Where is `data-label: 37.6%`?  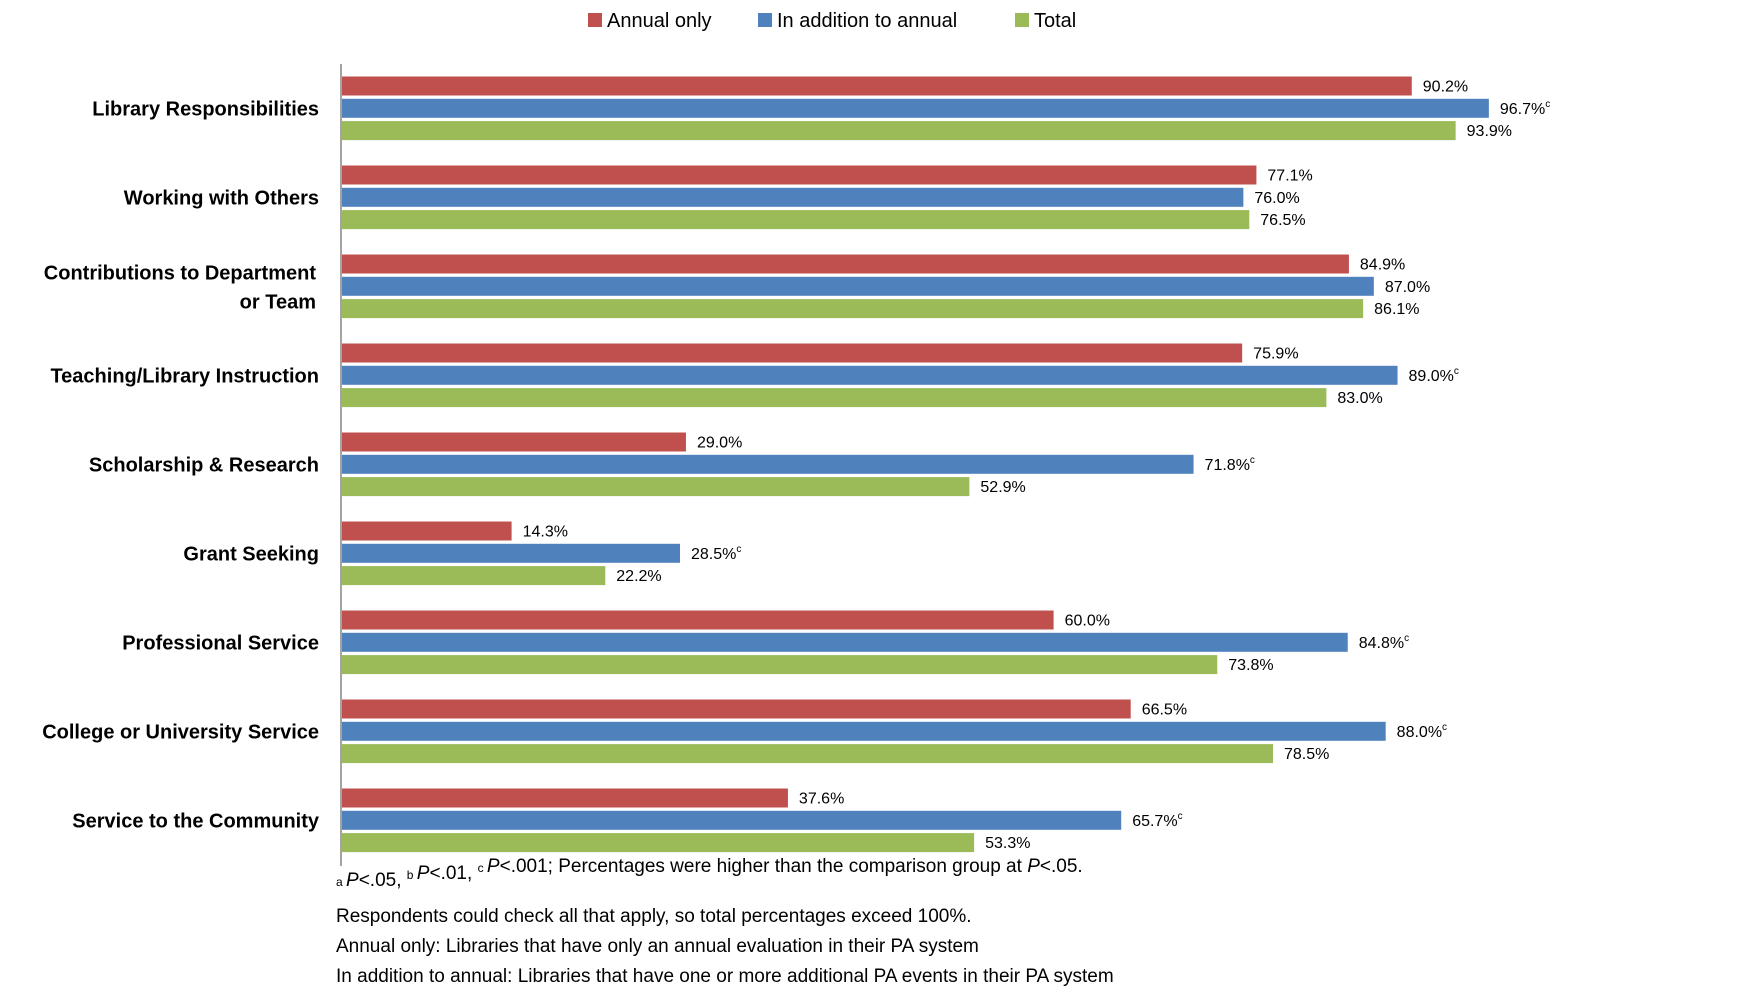
data-label: 37.6% is located at coordinates (821, 799).